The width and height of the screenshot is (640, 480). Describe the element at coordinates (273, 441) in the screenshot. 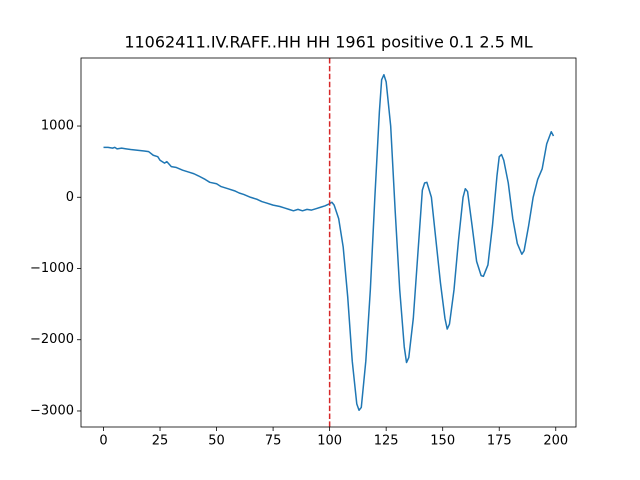

I see `x-tick-label: 75` at that location.